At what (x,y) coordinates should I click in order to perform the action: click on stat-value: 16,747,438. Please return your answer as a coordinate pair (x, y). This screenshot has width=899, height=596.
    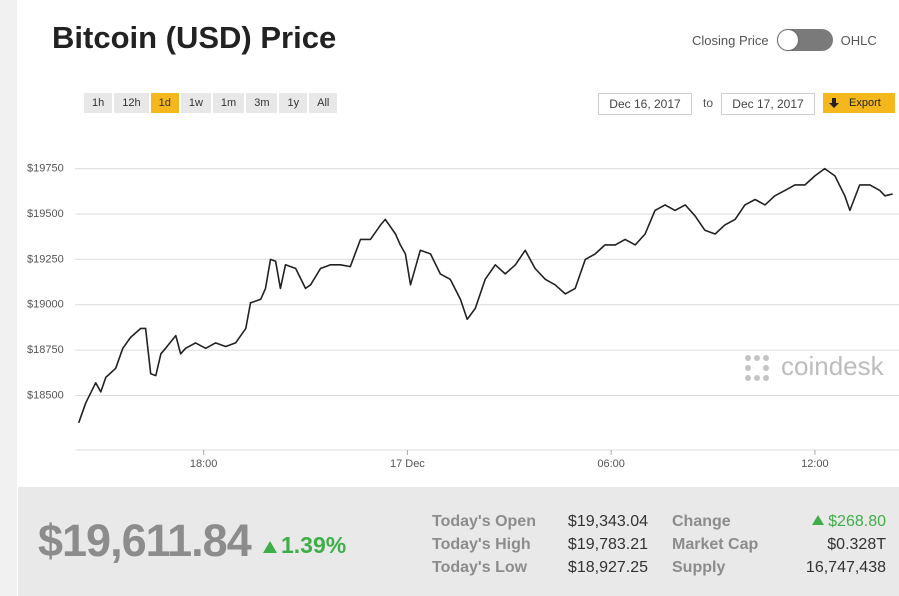
    Looking at the image, I should click on (845, 567).